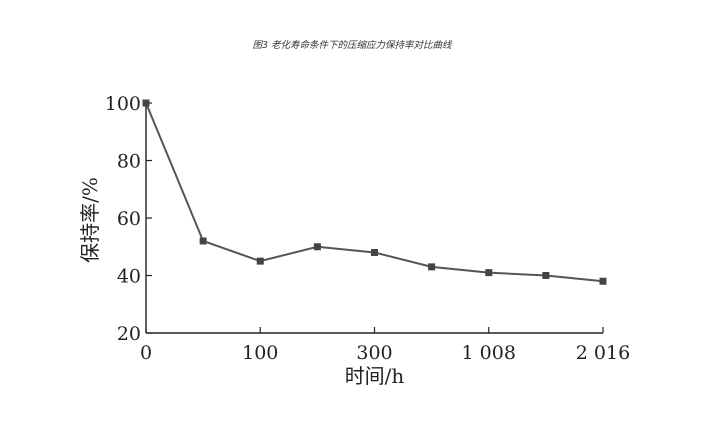 The width and height of the screenshot is (704, 427). Describe the element at coordinates (489, 353) in the screenshot. I see `x-tick-label: 1 008` at that location.